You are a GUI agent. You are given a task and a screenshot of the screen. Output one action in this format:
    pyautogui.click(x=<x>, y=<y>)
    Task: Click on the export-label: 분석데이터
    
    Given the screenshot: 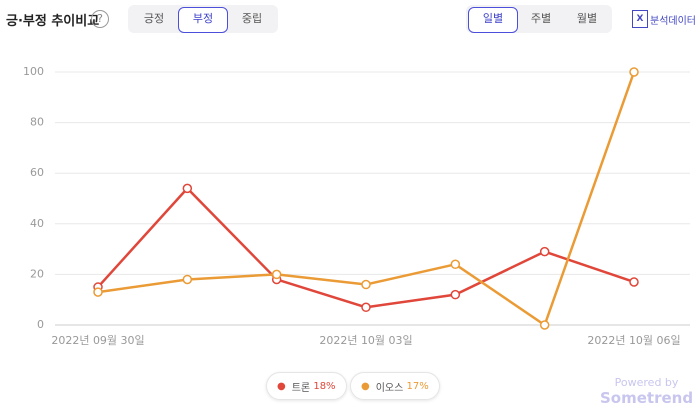 What is the action you would take?
    pyautogui.click(x=673, y=21)
    